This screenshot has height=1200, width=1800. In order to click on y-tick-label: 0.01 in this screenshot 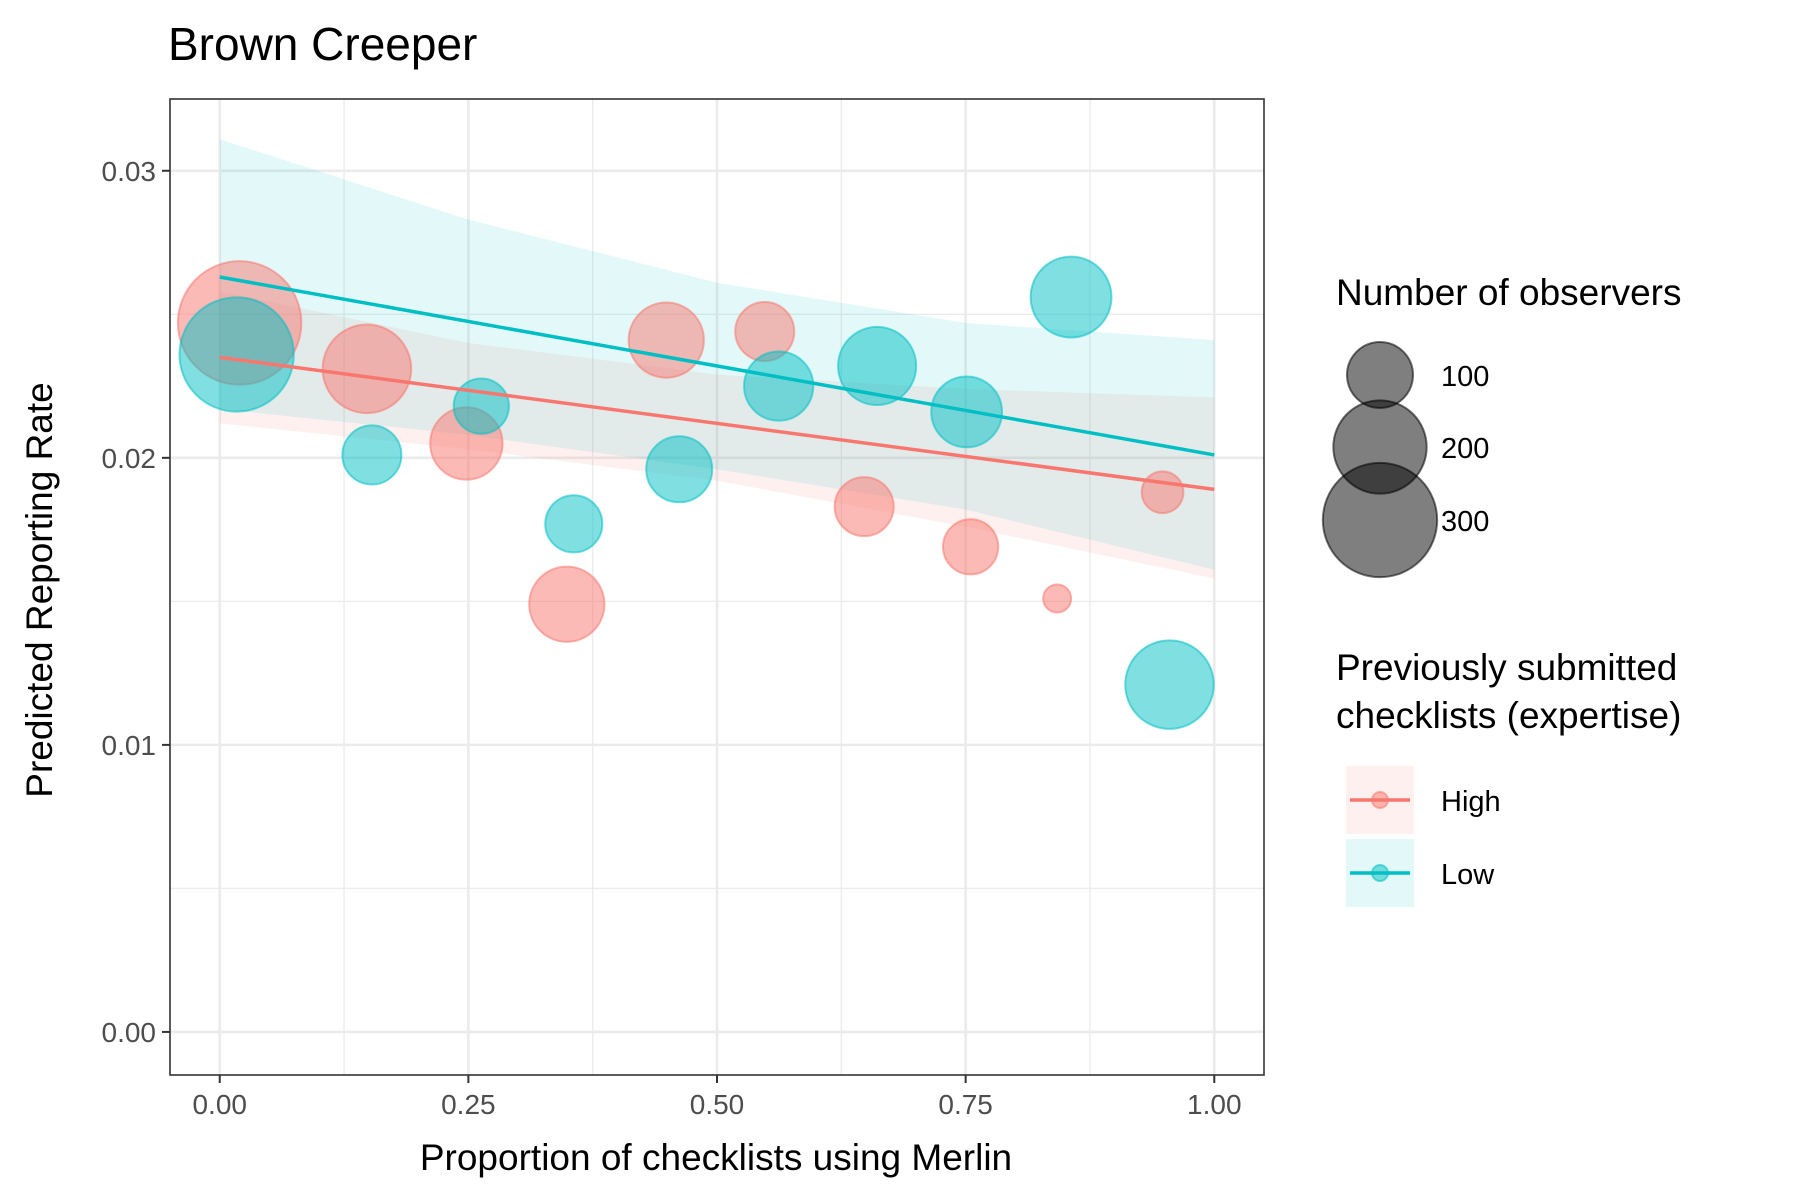, I will do `click(129, 745)`.